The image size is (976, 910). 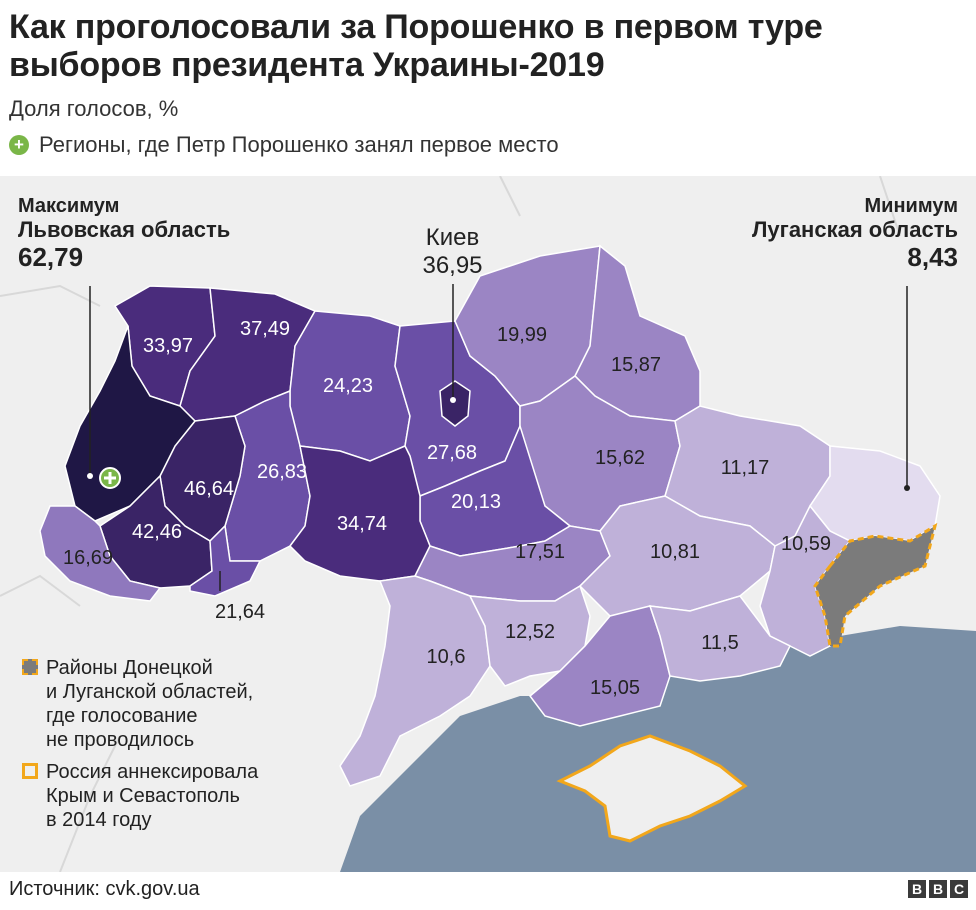 I want to click on no-vote-area-donetsk, so click(x=875, y=585).